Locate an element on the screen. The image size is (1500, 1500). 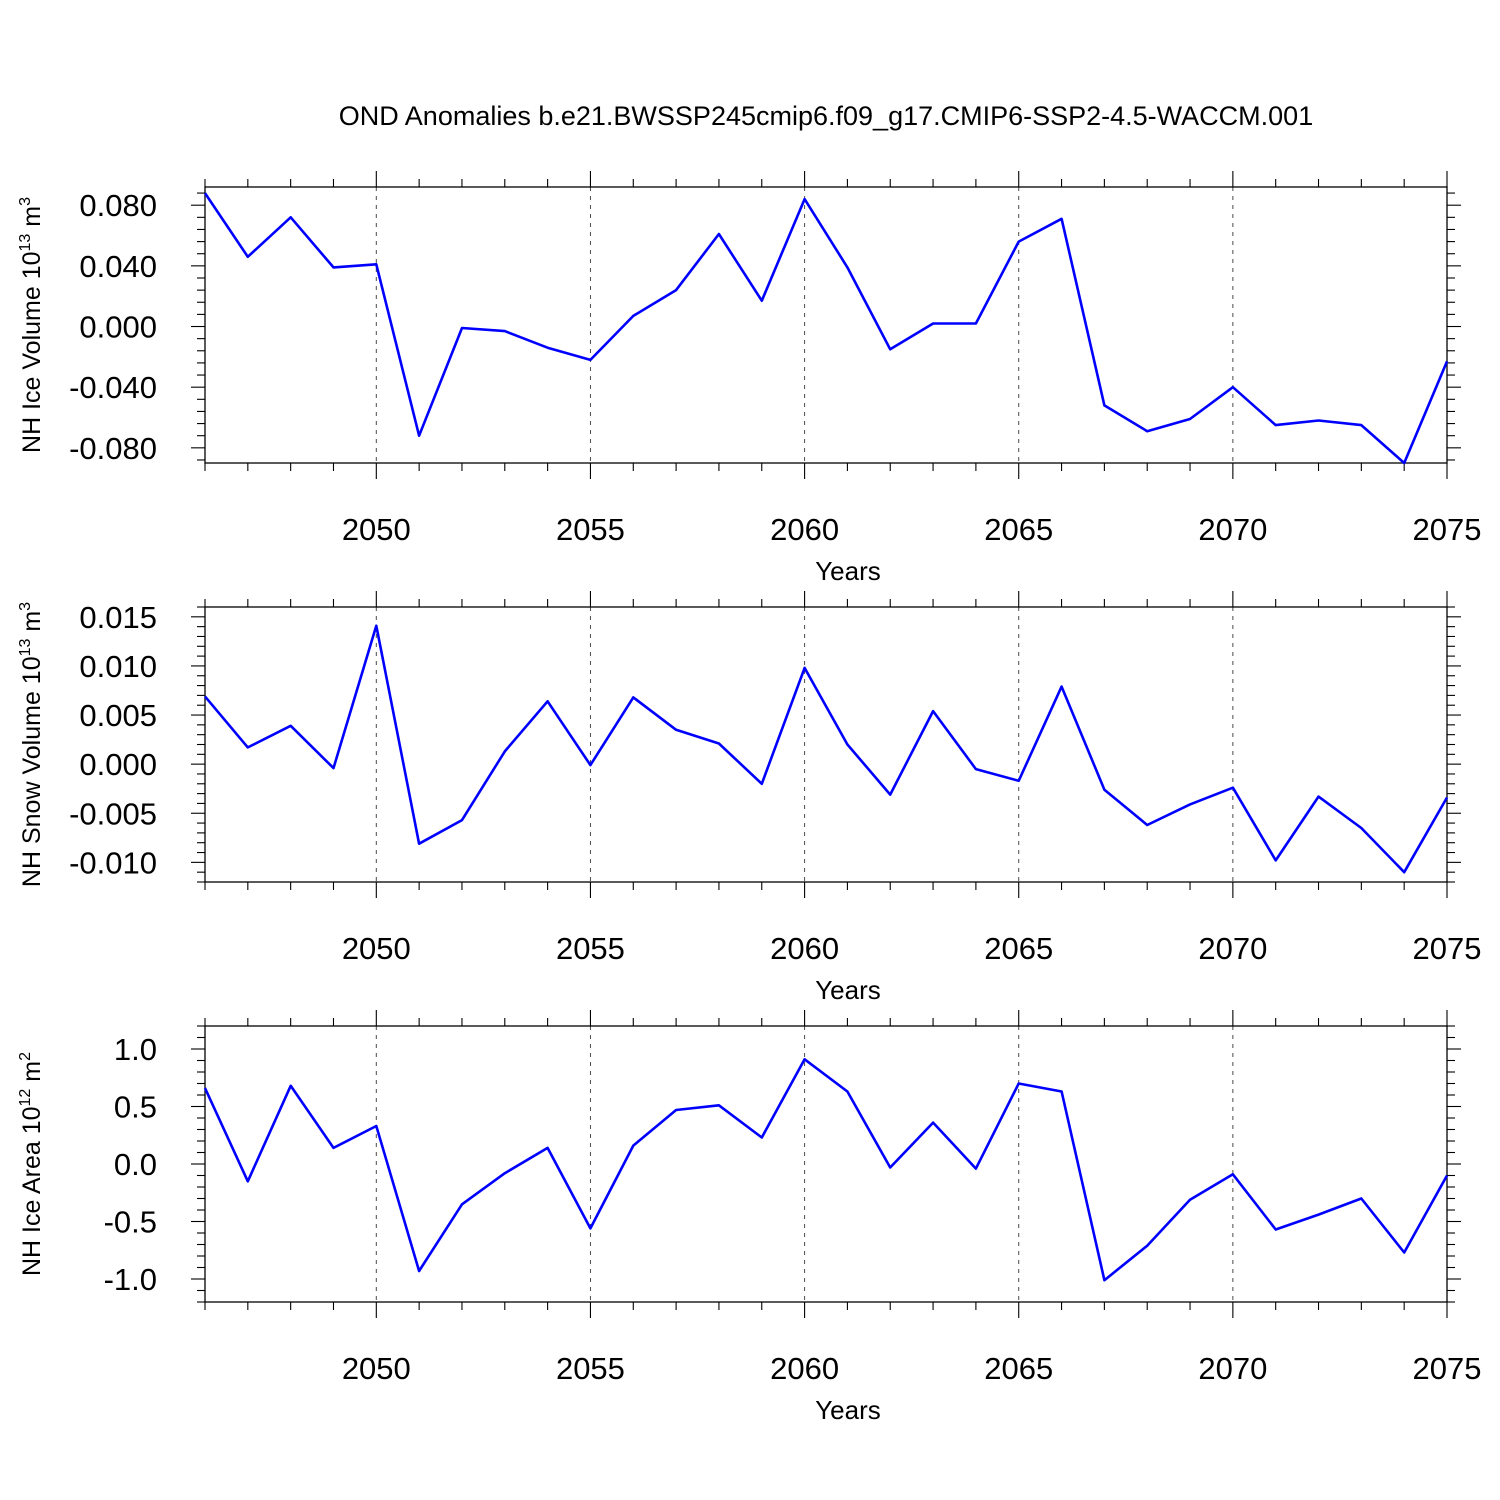
y-tick-label: 0.080 is located at coordinates (118, 205).